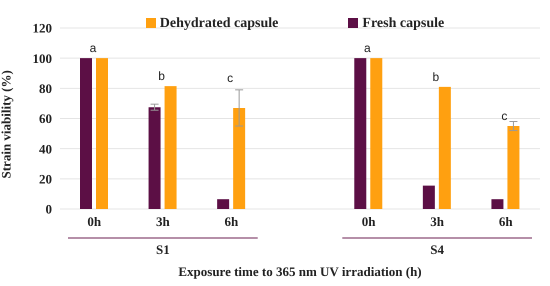 The width and height of the screenshot is (550, 286). What do you see at coordinates (42, 28) in the screenshot?
I see `y-tick-label: 120` at bounding box center [42, 28].